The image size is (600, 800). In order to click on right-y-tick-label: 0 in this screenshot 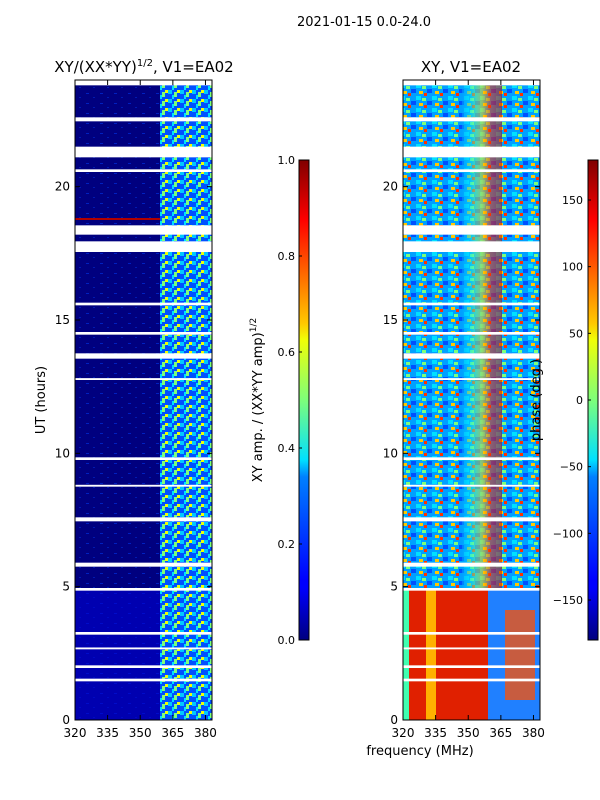, I will do `click(394, 720)`.